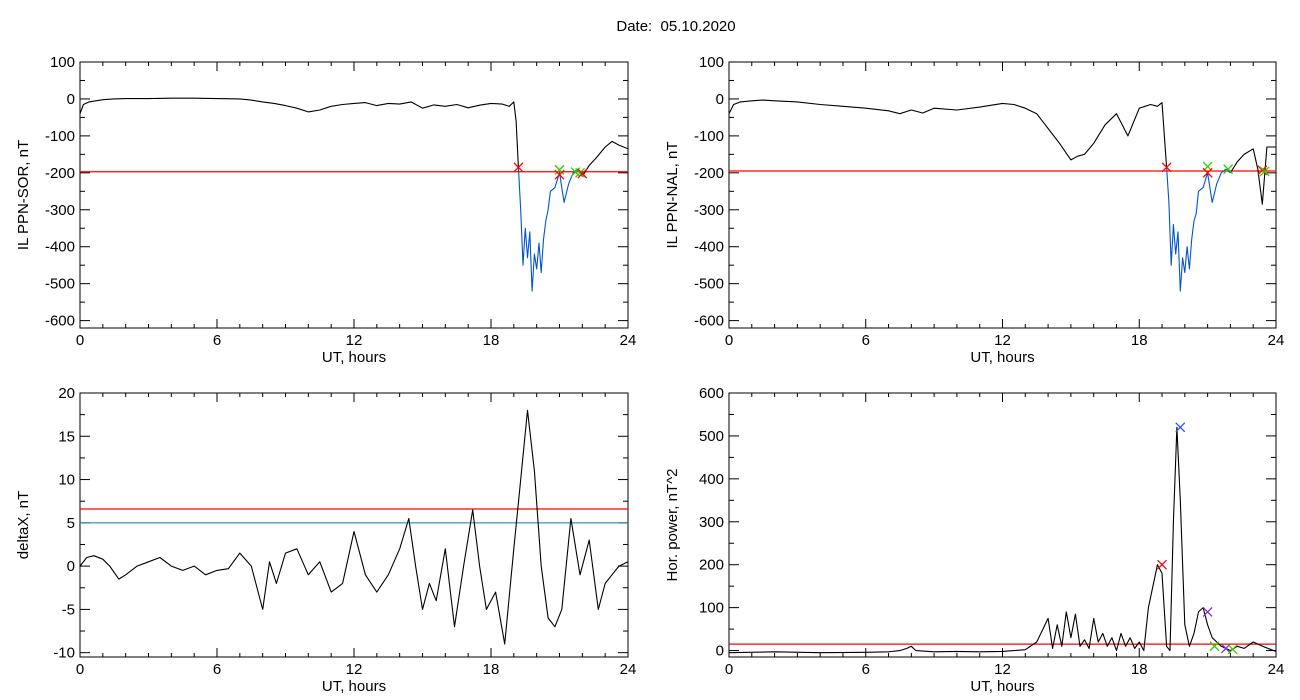 The height and width of the screenshot is (700, 1300). What do you see at coordinates (711, 522) in the screenshot?
I see `y-tick-label: 300` at bounding box center [711, 522].